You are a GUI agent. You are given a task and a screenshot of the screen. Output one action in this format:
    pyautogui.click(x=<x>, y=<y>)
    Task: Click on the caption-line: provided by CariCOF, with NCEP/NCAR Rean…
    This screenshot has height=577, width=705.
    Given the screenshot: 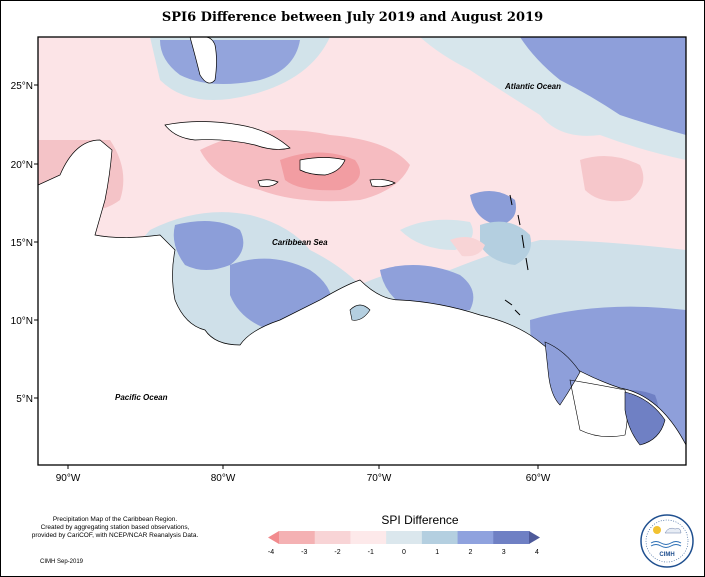 What is the action you would take?
    pyautogui.click(x=115, y=535)
    